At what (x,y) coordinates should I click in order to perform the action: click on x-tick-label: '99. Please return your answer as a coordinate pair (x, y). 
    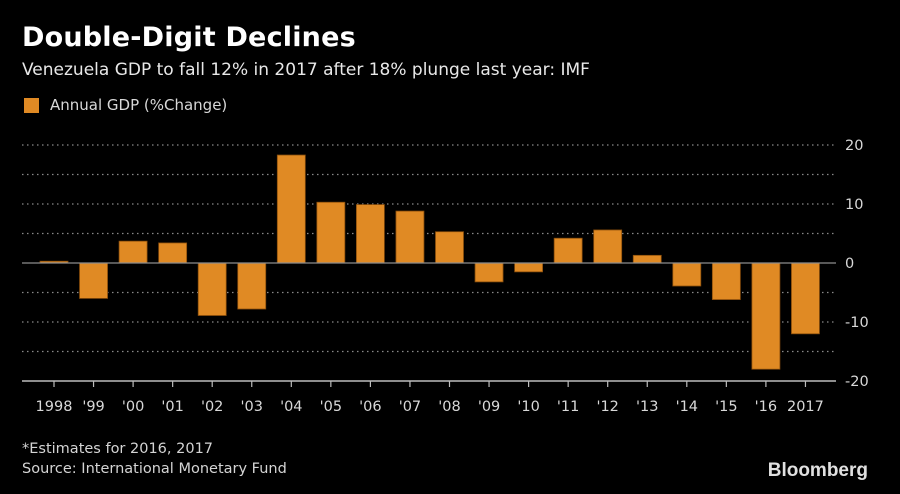
    Looking at the image, I should click on (93, 407).